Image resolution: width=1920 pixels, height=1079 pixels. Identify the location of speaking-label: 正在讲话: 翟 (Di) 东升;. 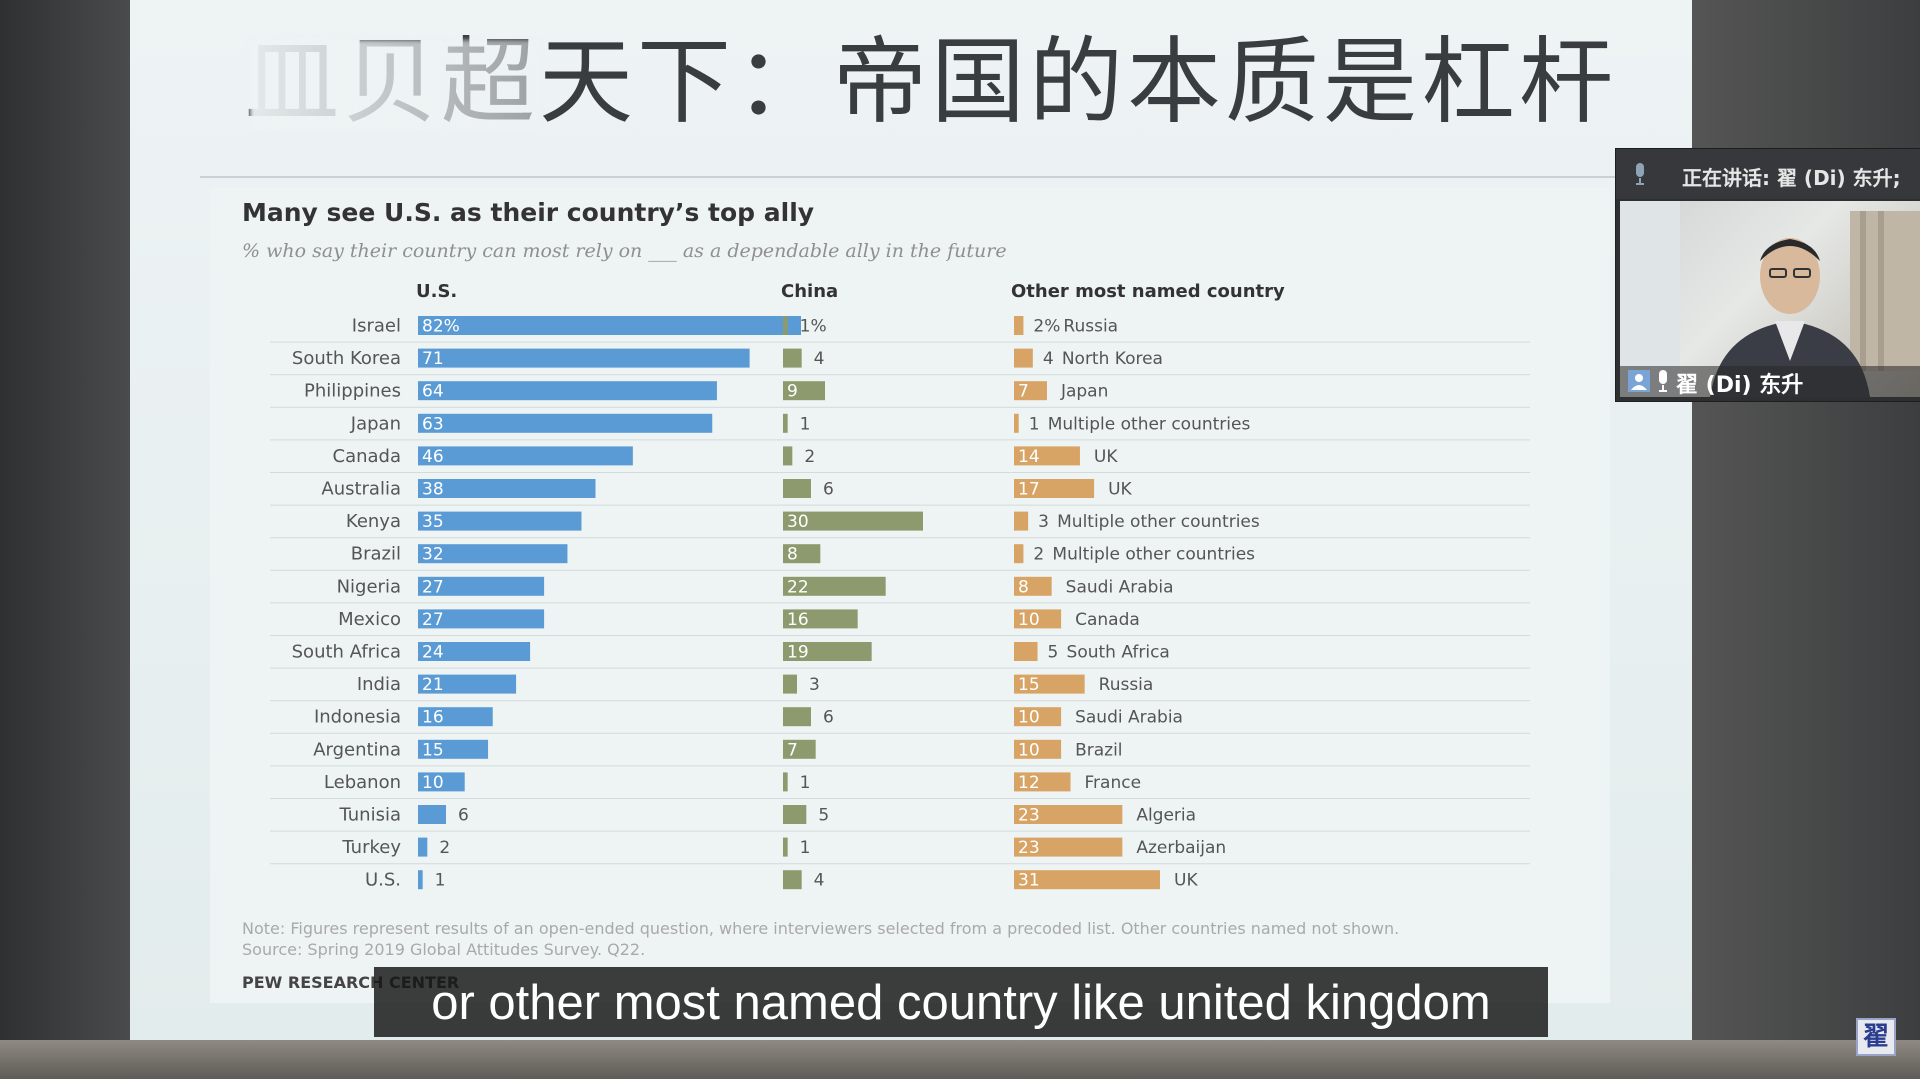
(1791, 178).